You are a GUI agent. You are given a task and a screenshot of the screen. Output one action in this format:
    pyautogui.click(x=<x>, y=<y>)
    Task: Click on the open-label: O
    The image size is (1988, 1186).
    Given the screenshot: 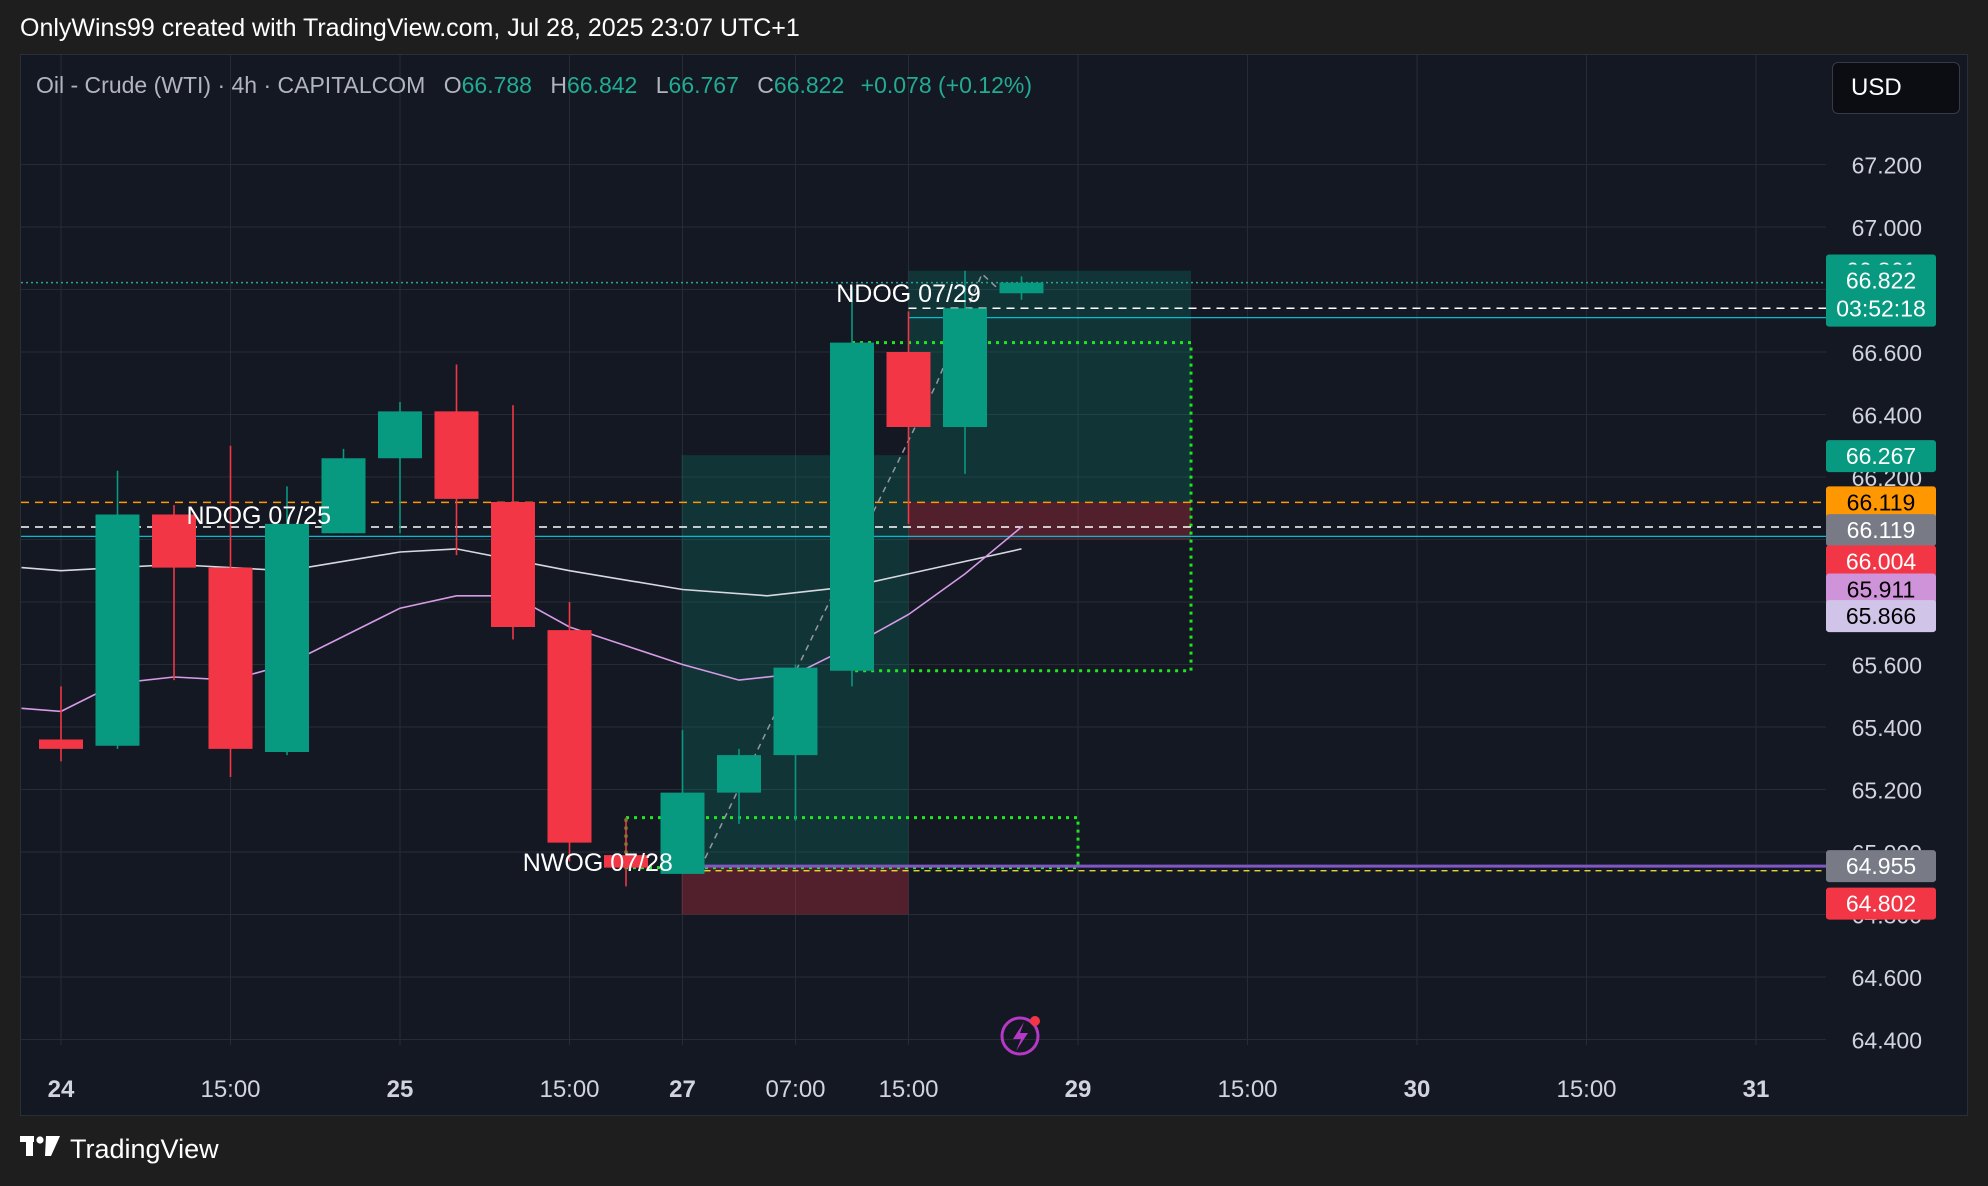 What is the action you would take?
    pyautogui.click(x=452, y=85)
    